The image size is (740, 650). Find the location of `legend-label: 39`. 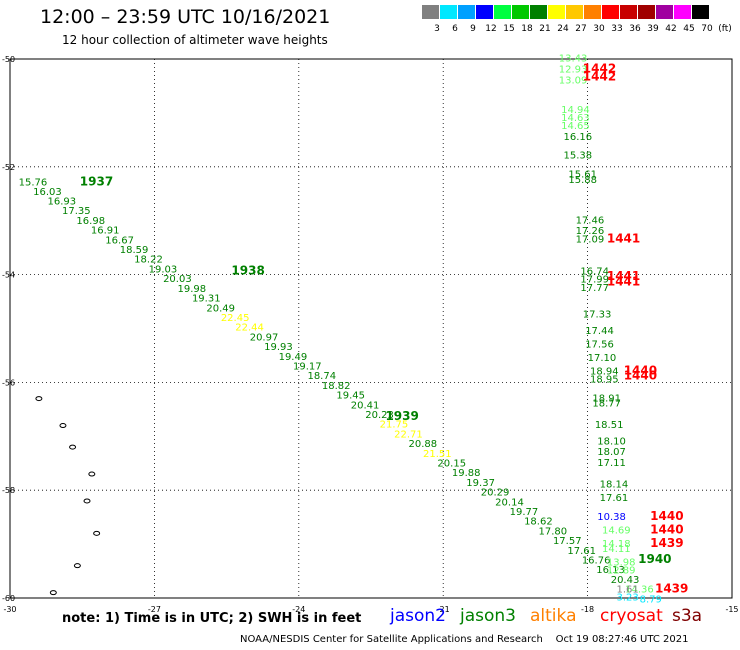

legend-label: 39 is located at coordinates (653, 29).